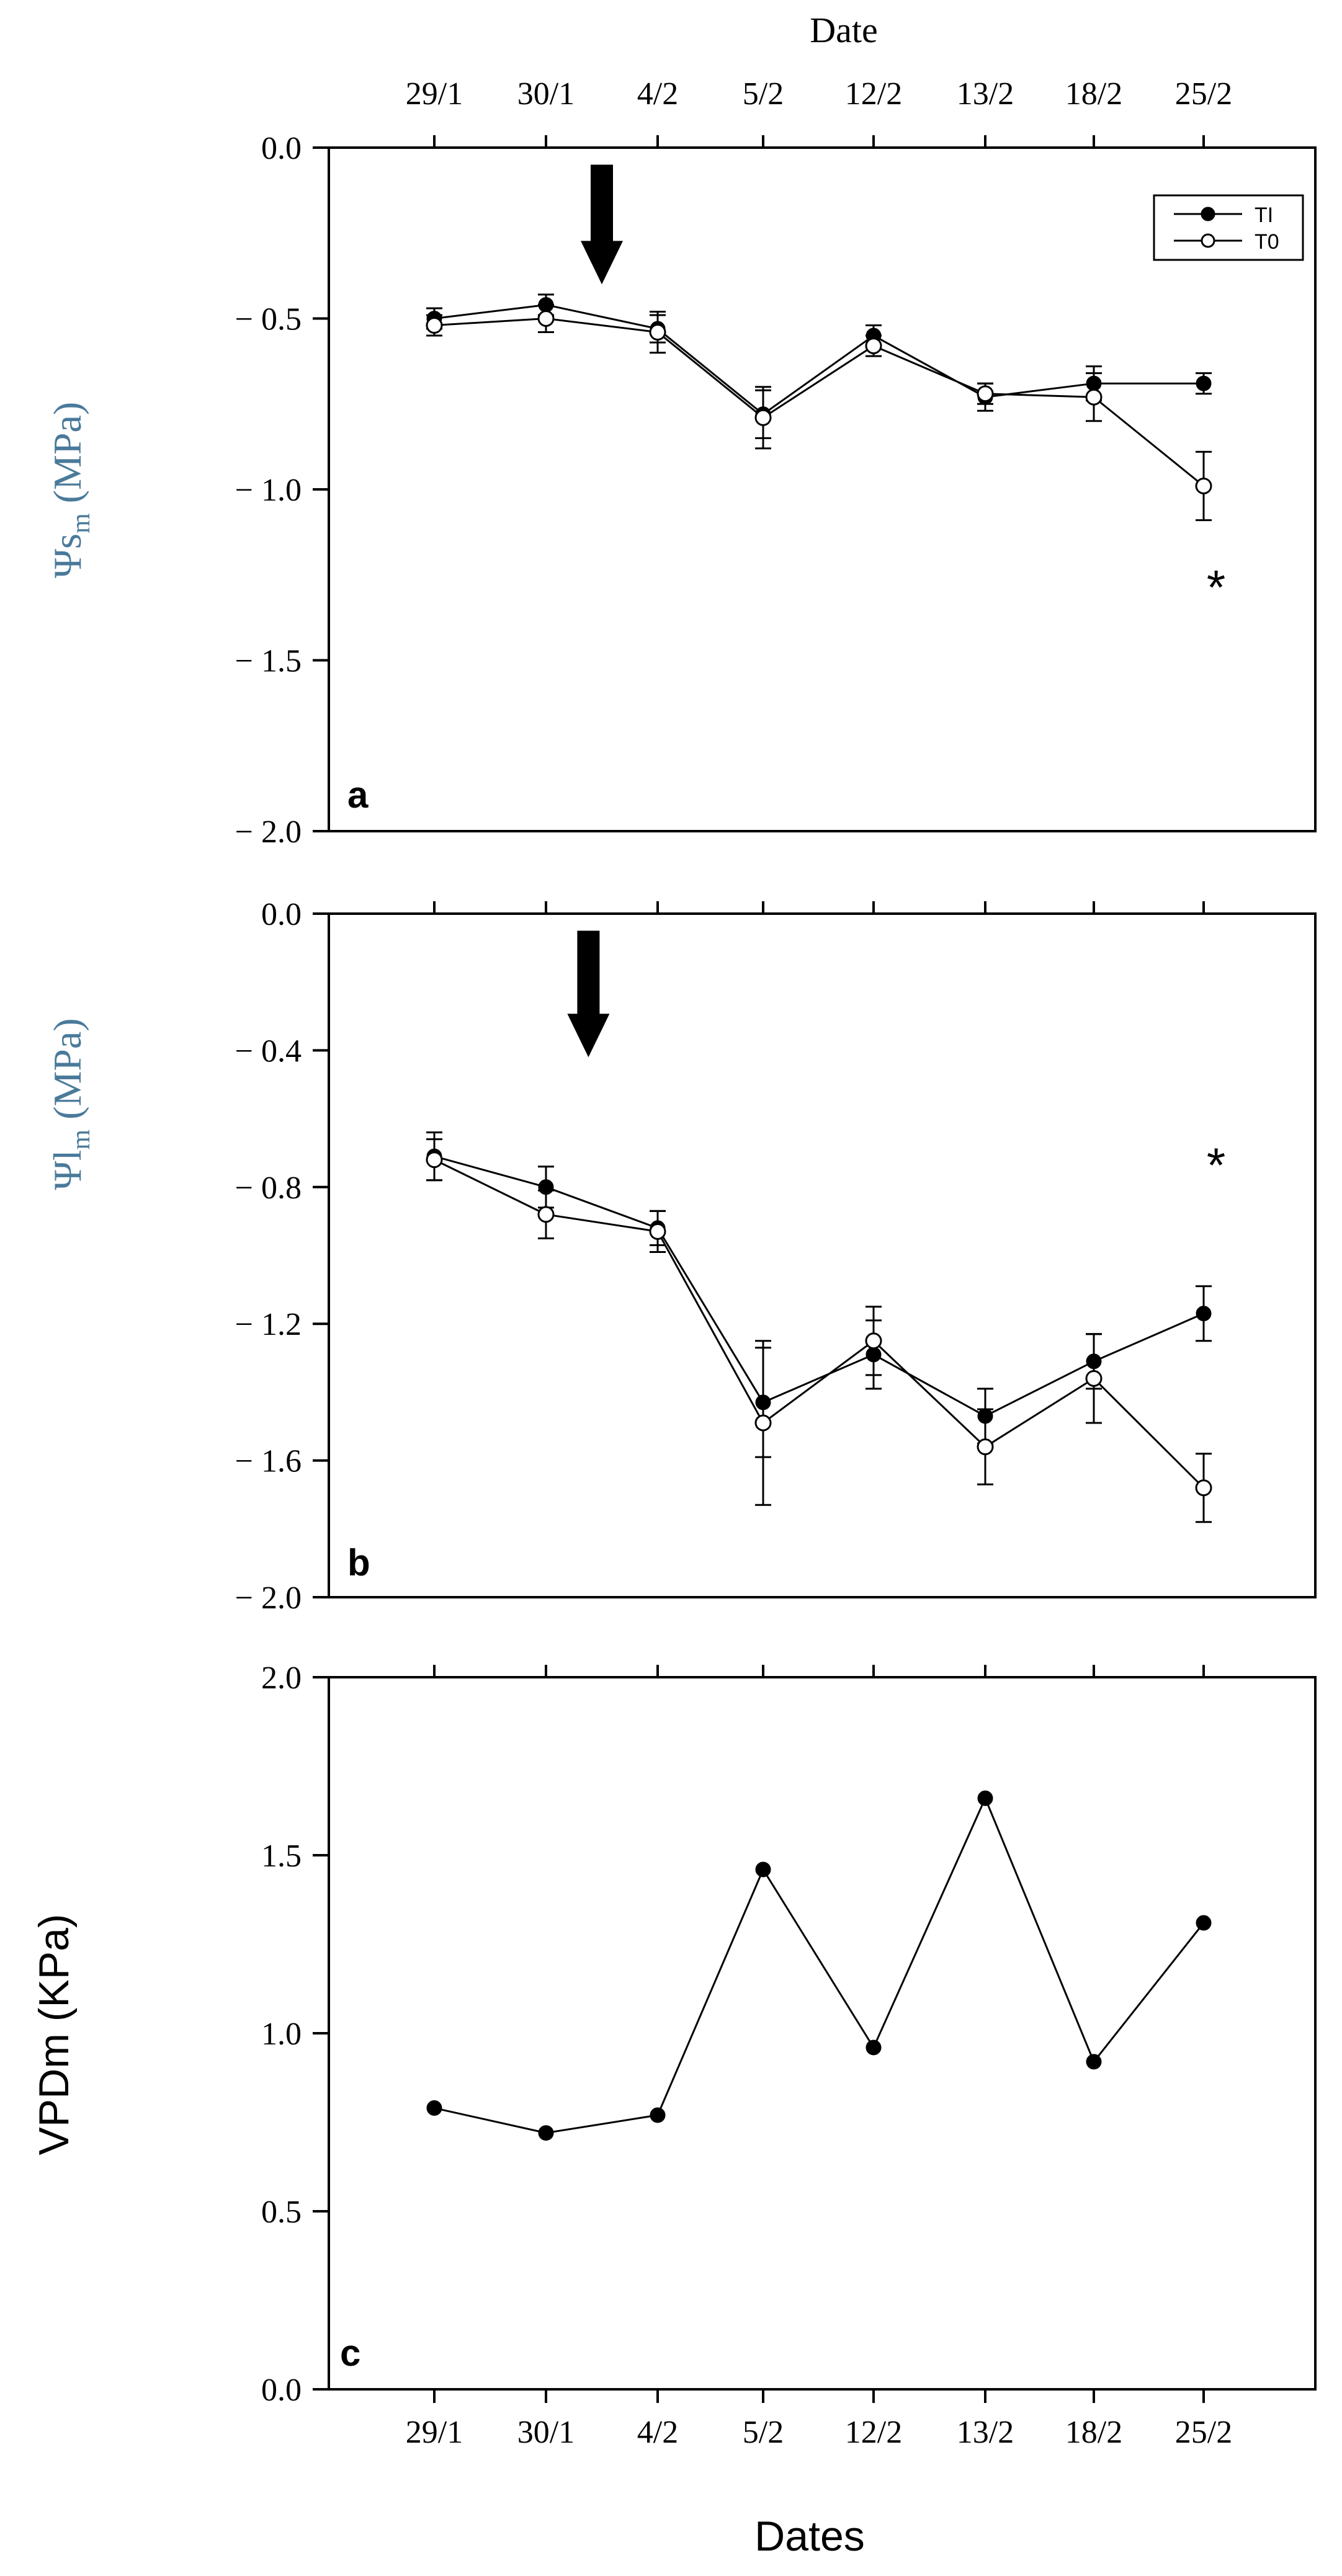 The width and height of the screenshot is (1342, 2576). What do you see at coordinates (358, 1563) in the screenshot?
I see `panel-b-label: b` at bounding box center [358, 1563].